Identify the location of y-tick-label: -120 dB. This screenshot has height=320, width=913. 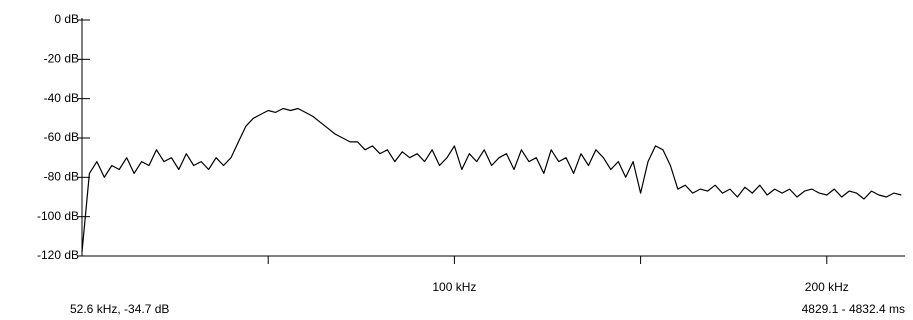
(58, 255).